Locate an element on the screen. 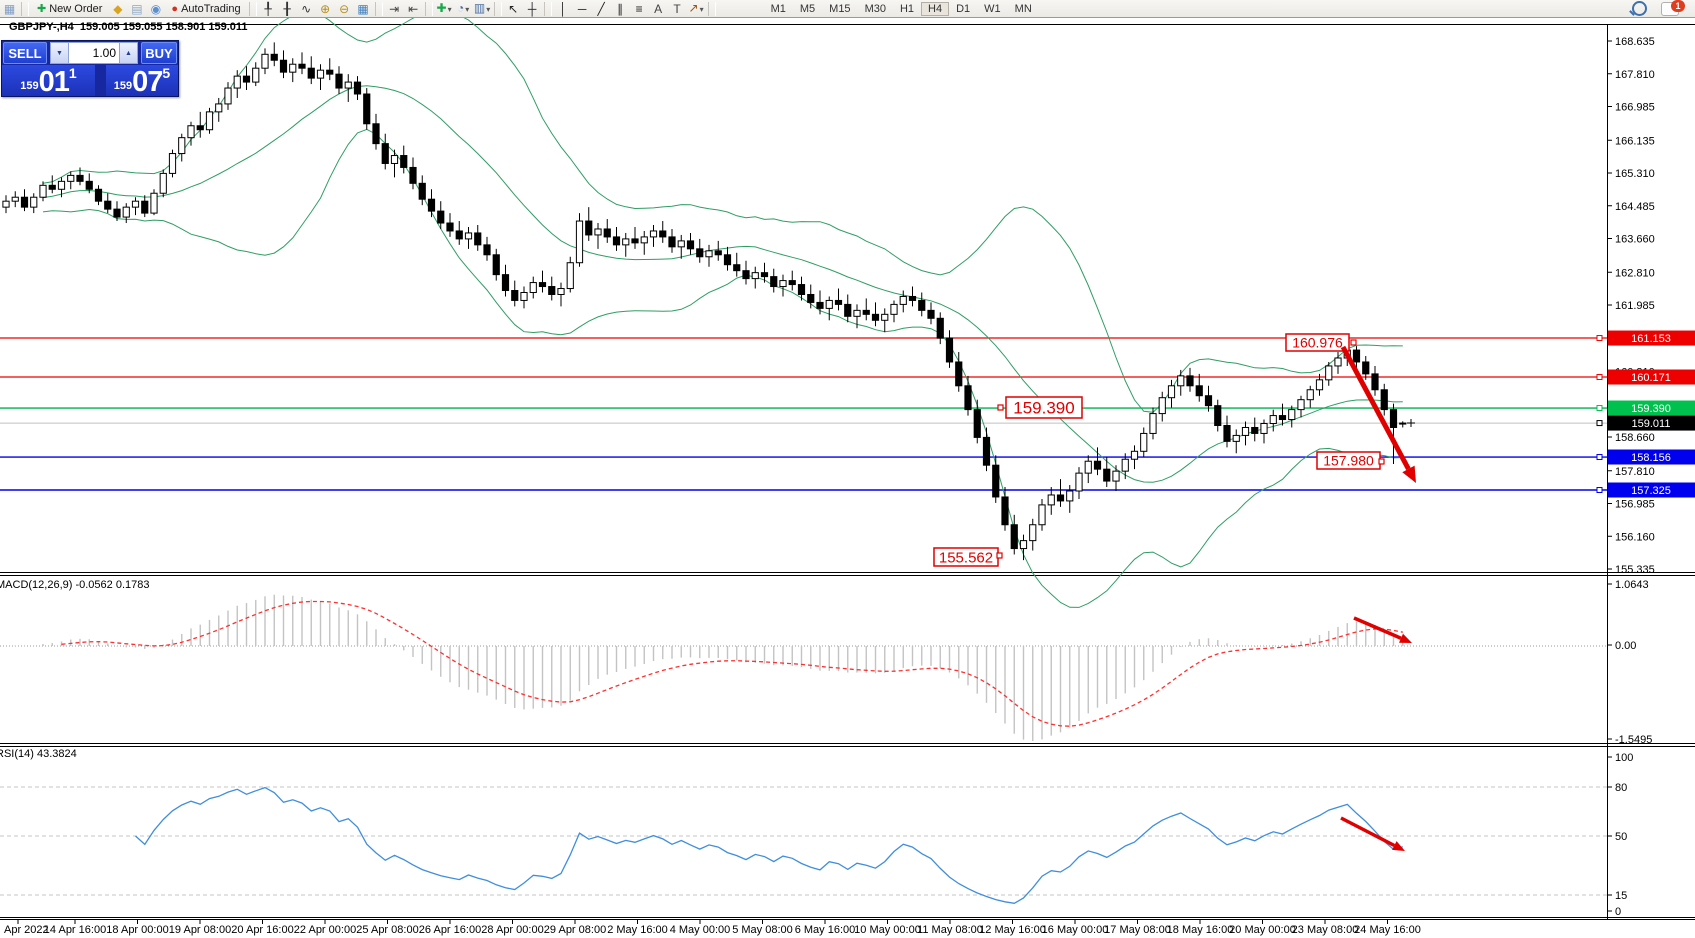  metaeditor-icon: ◆ is located at coordinates (118, 8).